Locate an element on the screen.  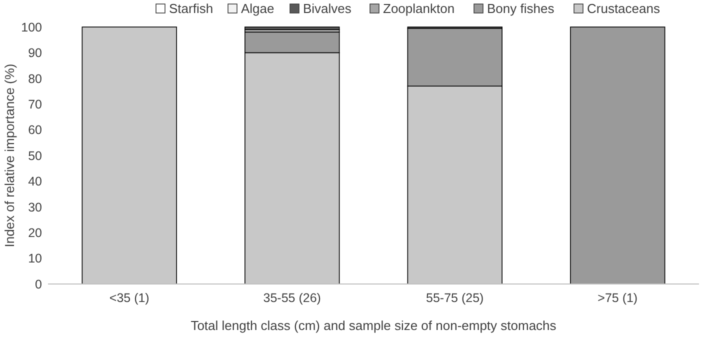
y-tick-label: 100 is located at coordinates (31, 27).